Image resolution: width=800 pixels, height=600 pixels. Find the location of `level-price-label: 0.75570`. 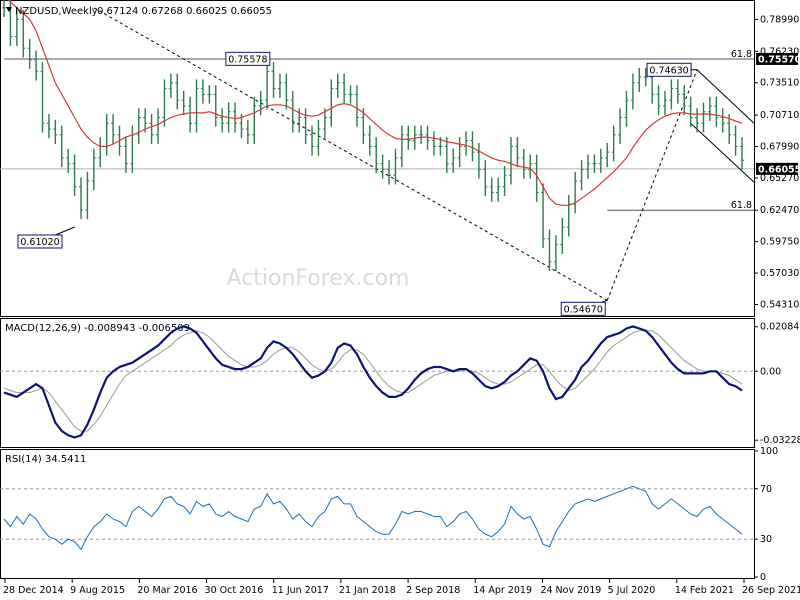

level-price-label: 0.75570 is located at coordinates (779, 59).